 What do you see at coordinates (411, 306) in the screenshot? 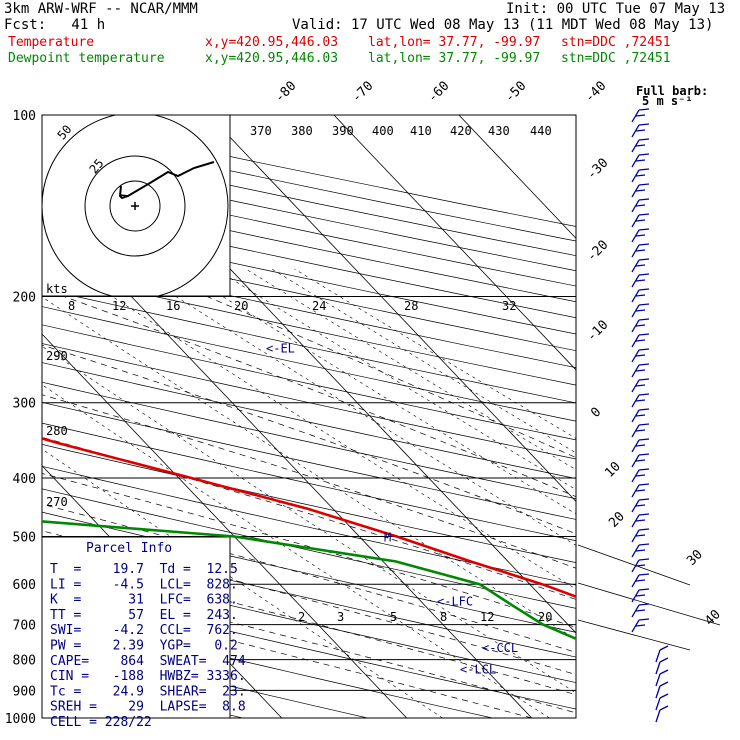
I see `mixing-ratio-label: 28` at bounding box center [411, 306].